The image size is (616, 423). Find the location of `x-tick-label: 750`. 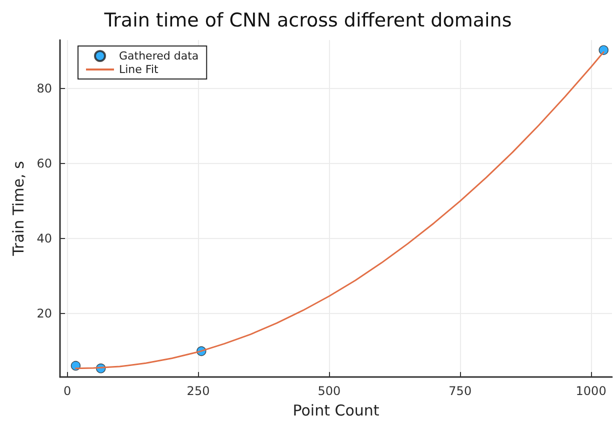

x-tick-label: 750 is located at coordinates (460, 391).